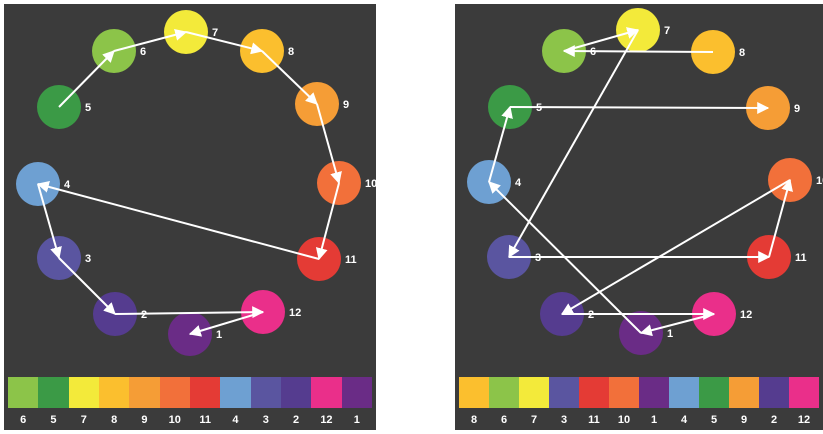 The width and height of the screenshot is (823, 434). I want to click on left-color-strip, so click(190, 392).